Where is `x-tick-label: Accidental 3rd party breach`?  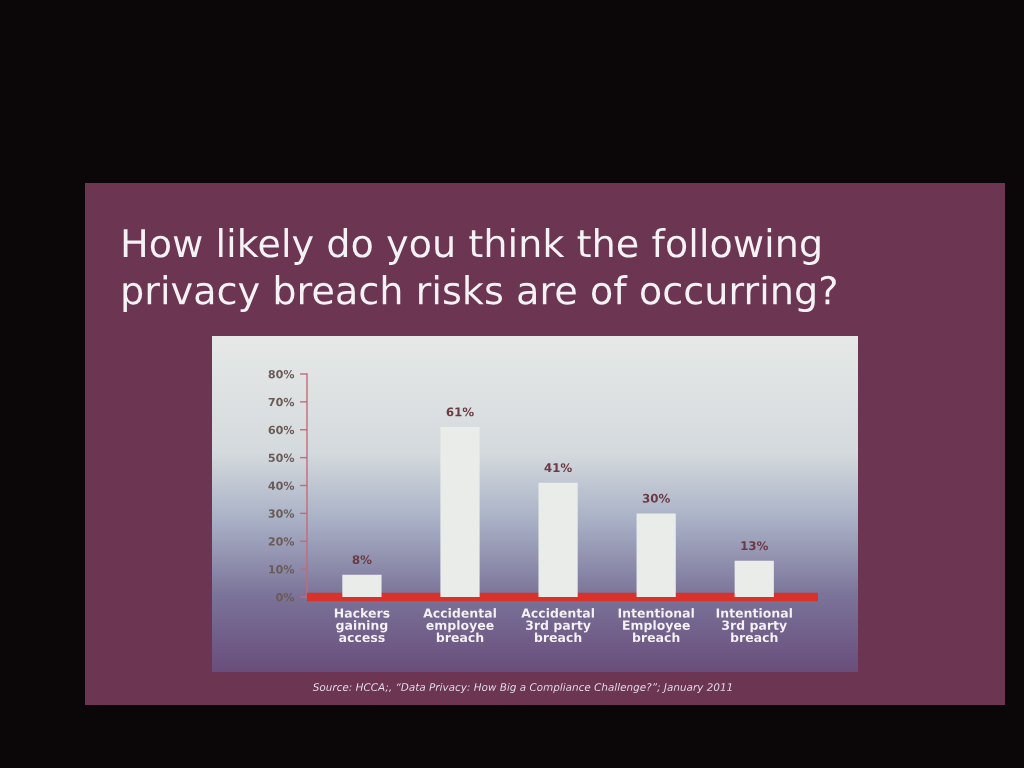 x-tick-label: Accidental 3rd party breach is located at coordinates (557, 625).